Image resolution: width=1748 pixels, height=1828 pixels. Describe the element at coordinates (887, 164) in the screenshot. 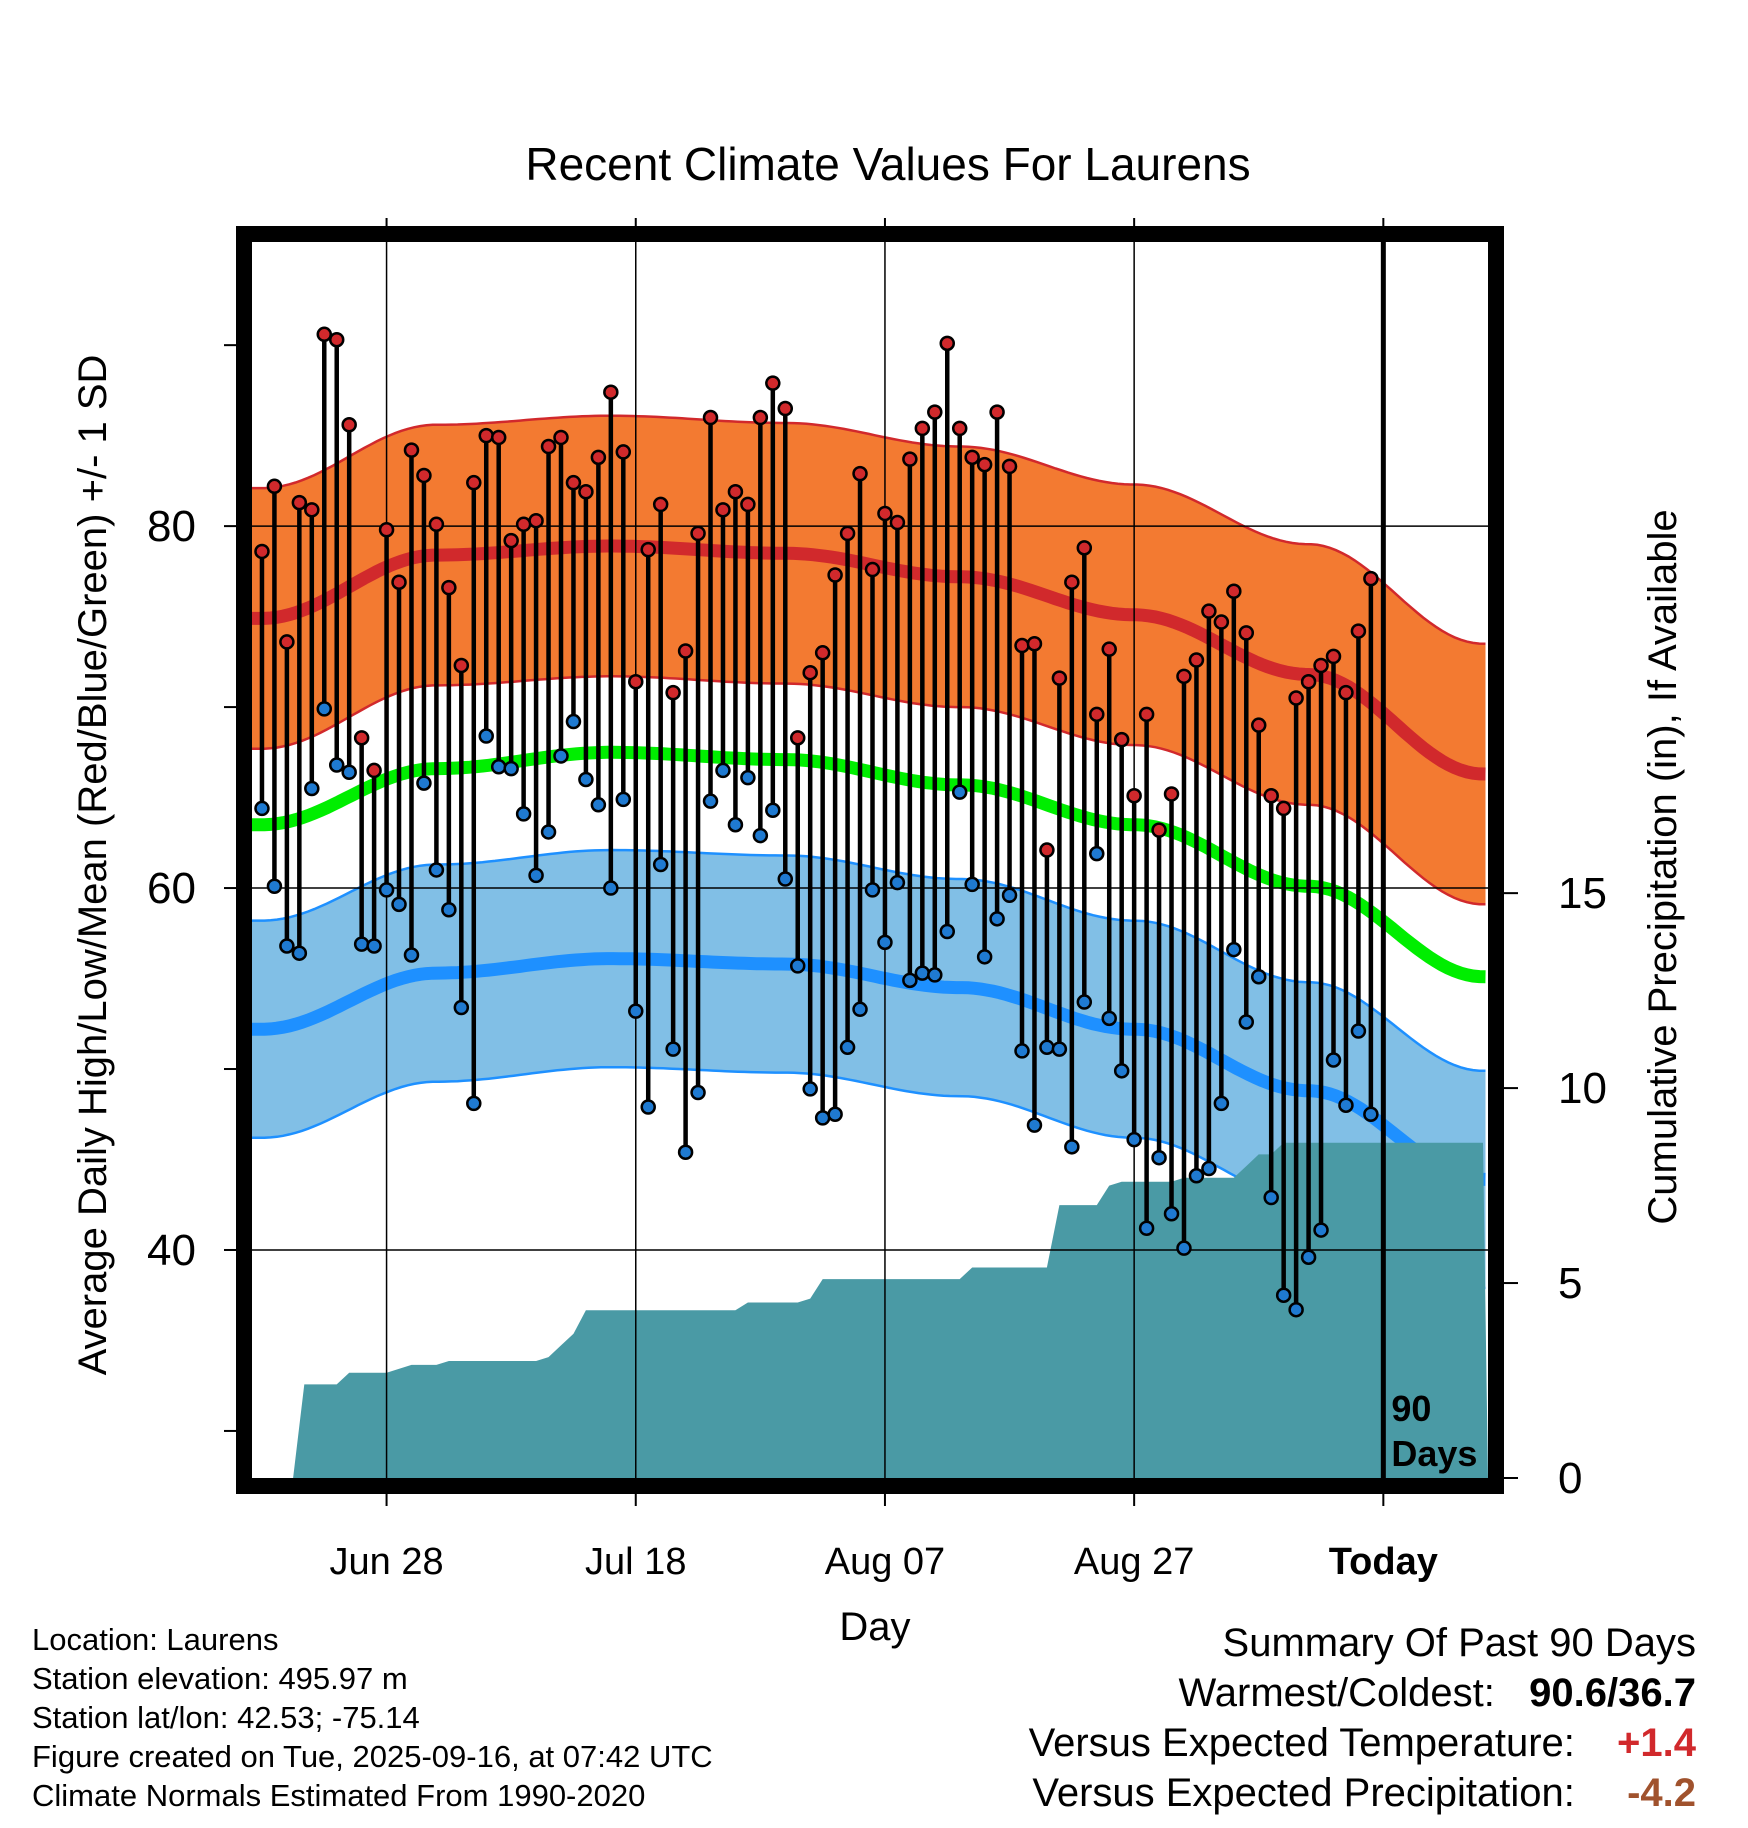

I see `chart-title: Recent Climate Values For Laurens` at that location.